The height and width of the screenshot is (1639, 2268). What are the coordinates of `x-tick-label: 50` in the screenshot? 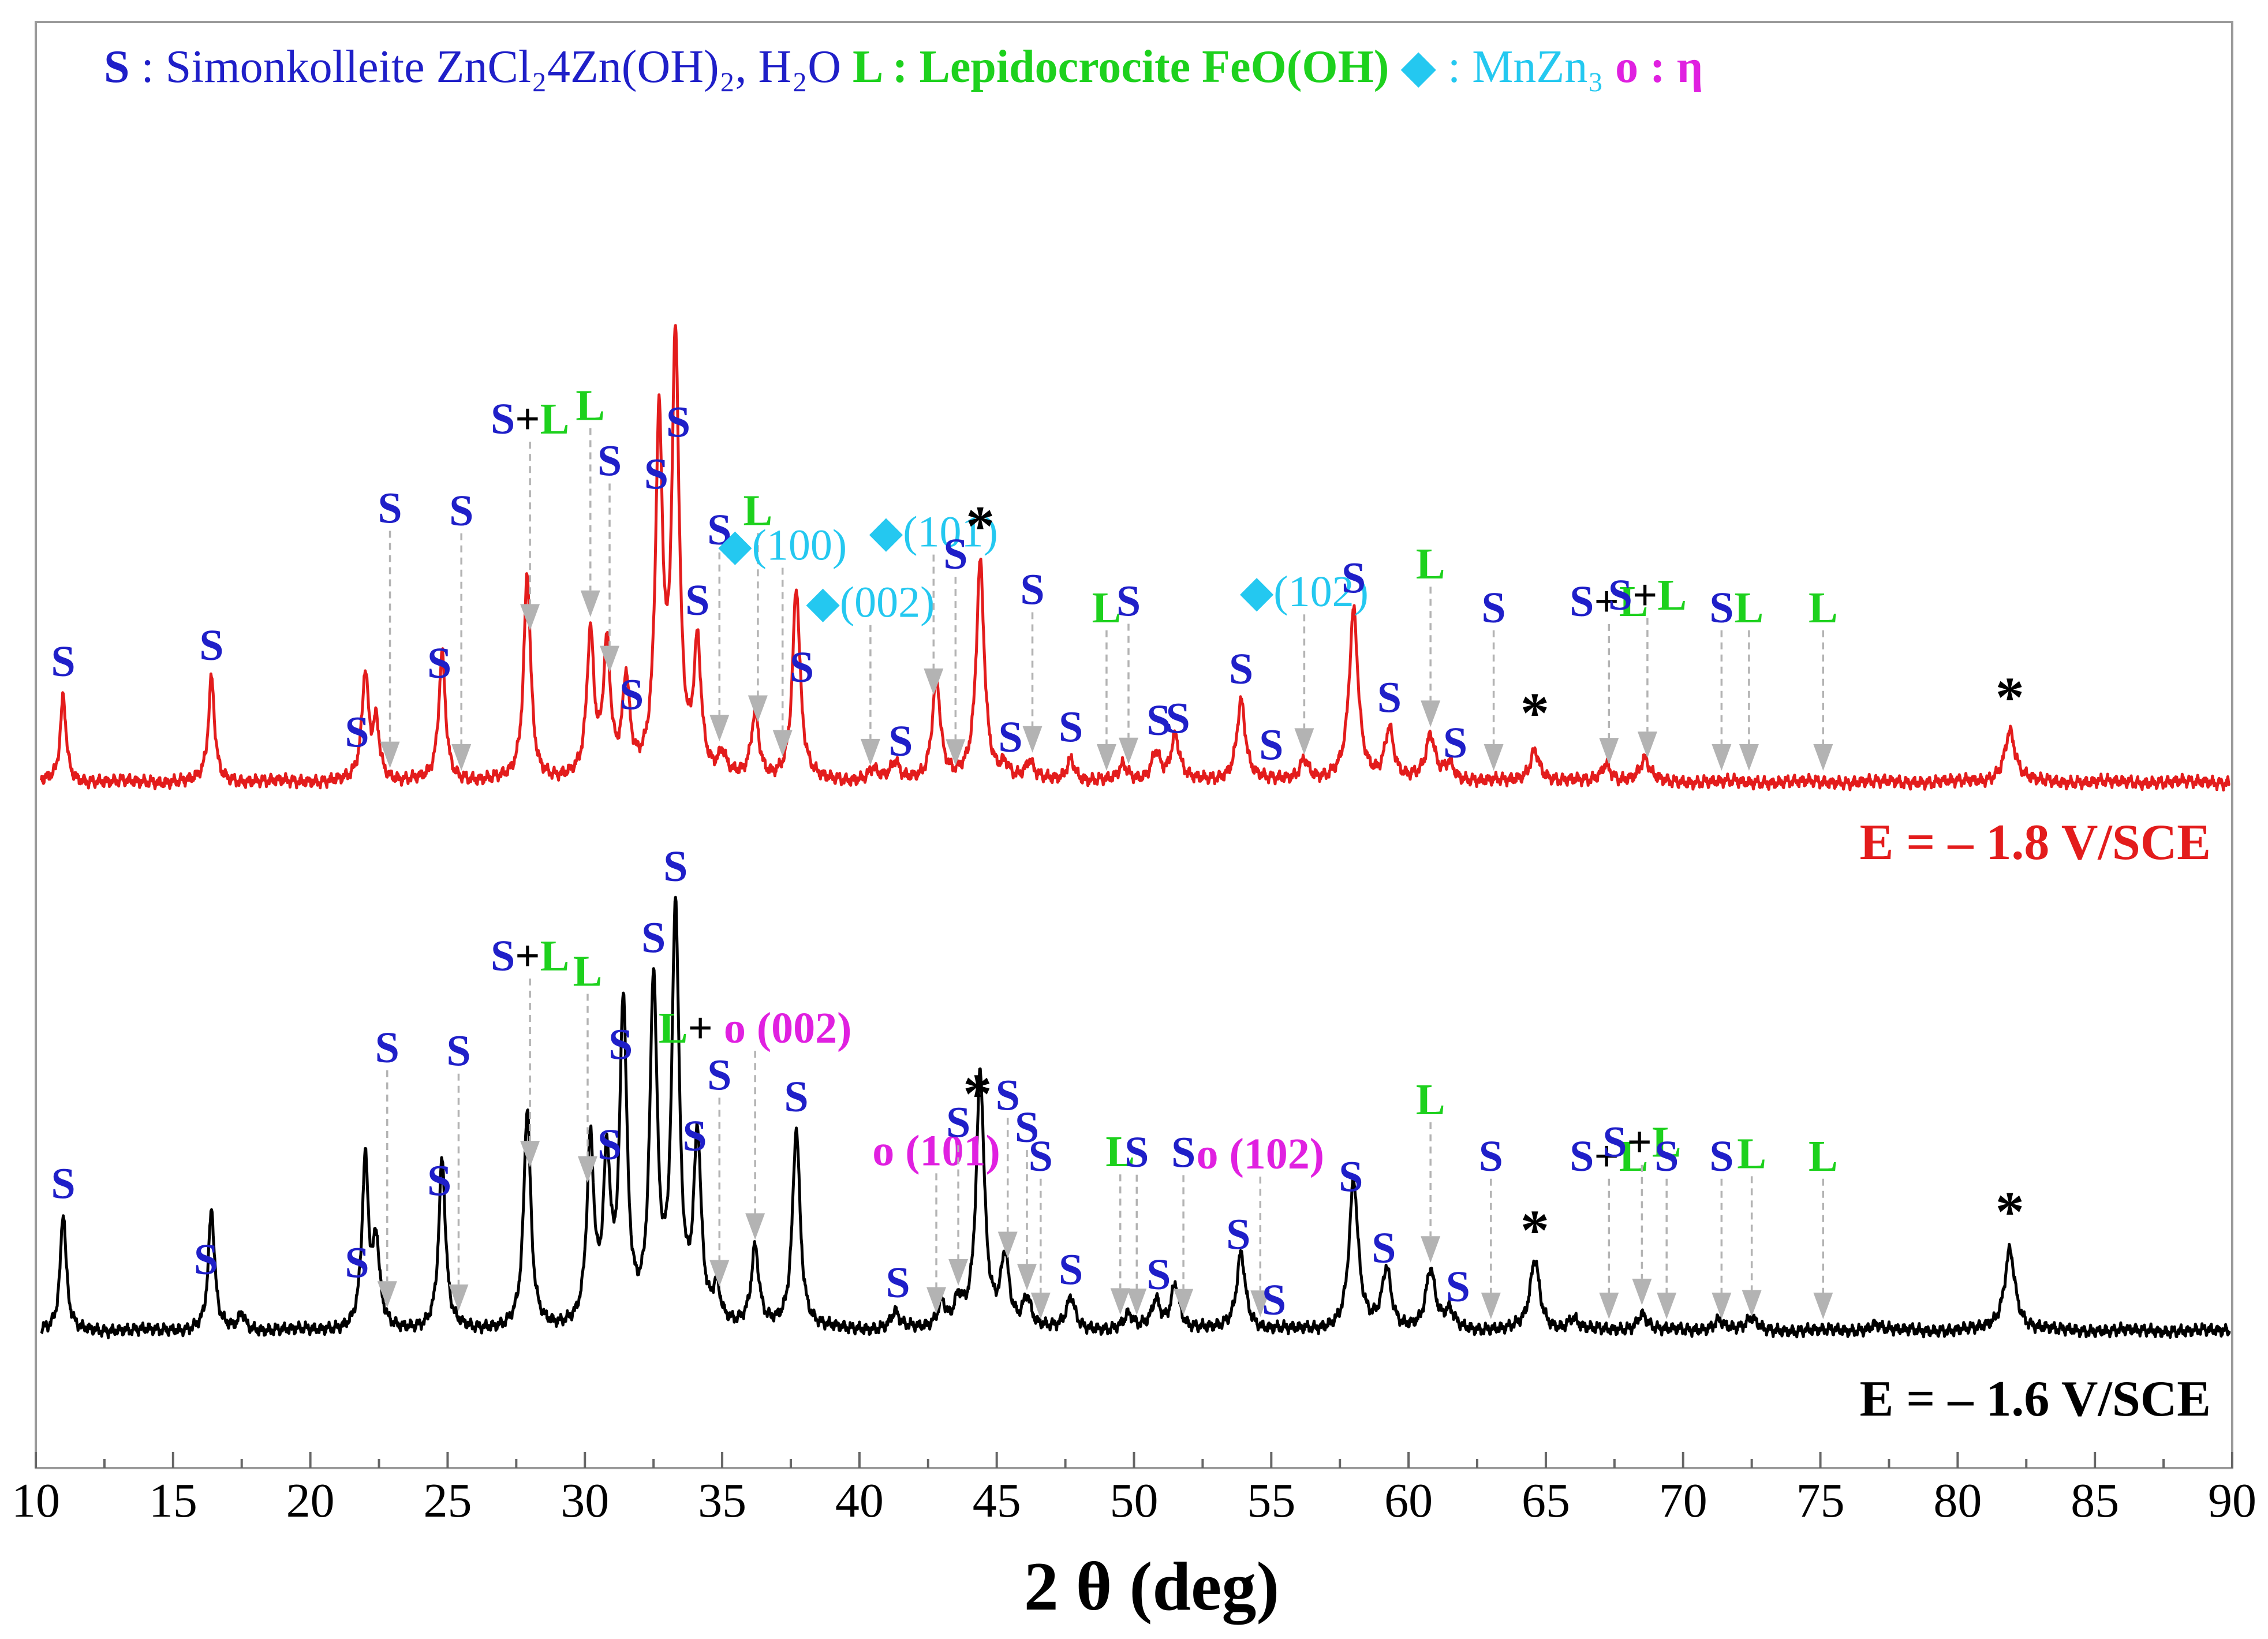 It's located at (1134, 1501).